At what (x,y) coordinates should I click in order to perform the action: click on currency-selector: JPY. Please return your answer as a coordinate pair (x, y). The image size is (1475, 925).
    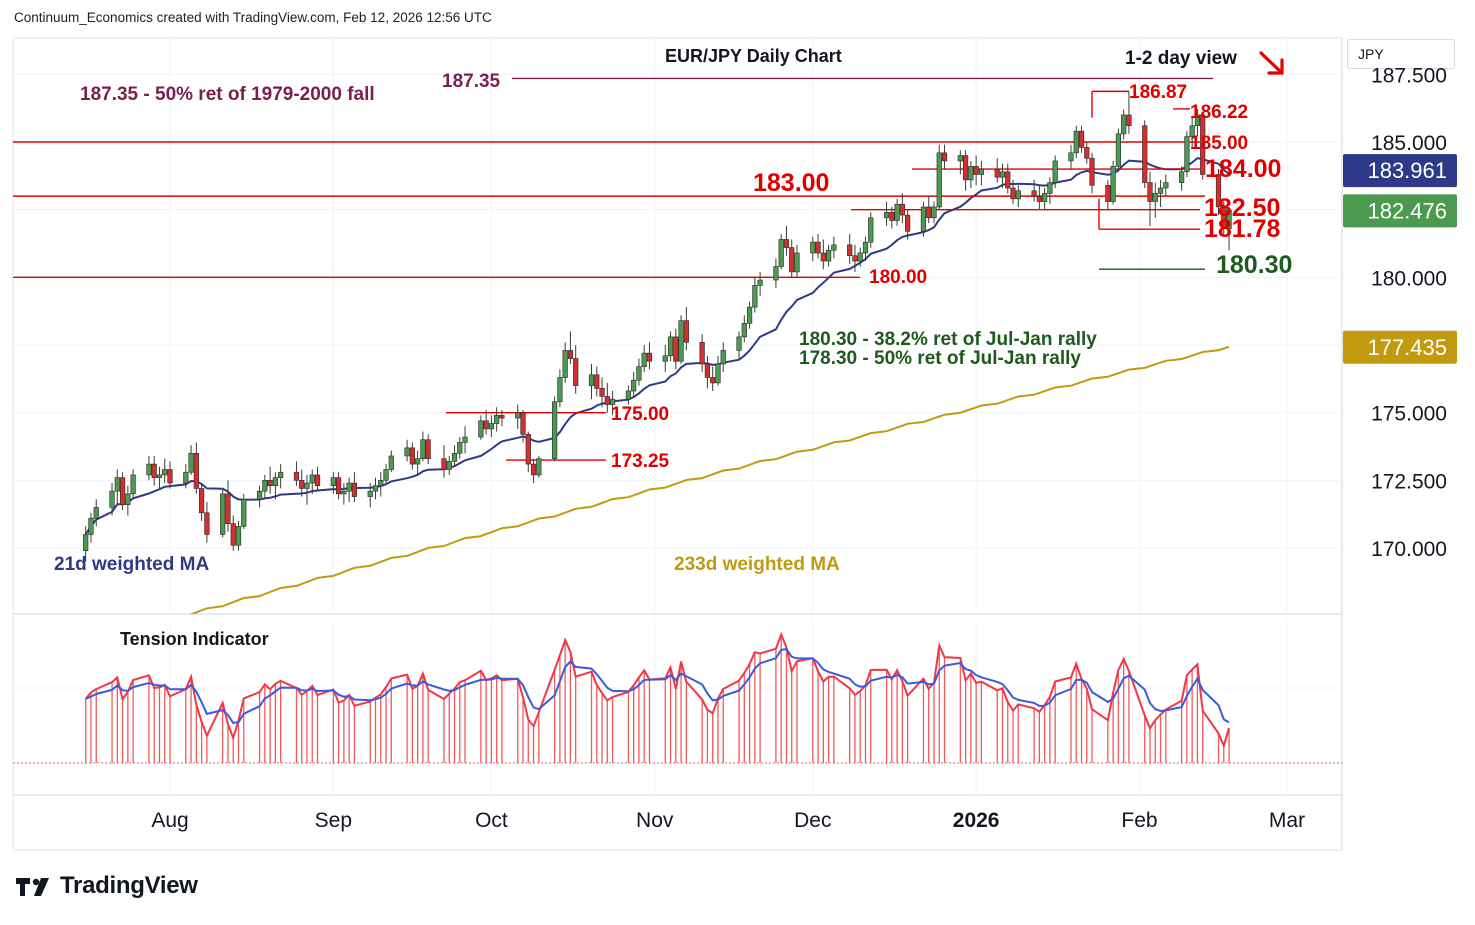
    Looking at the image, I should click on (1401, 54).